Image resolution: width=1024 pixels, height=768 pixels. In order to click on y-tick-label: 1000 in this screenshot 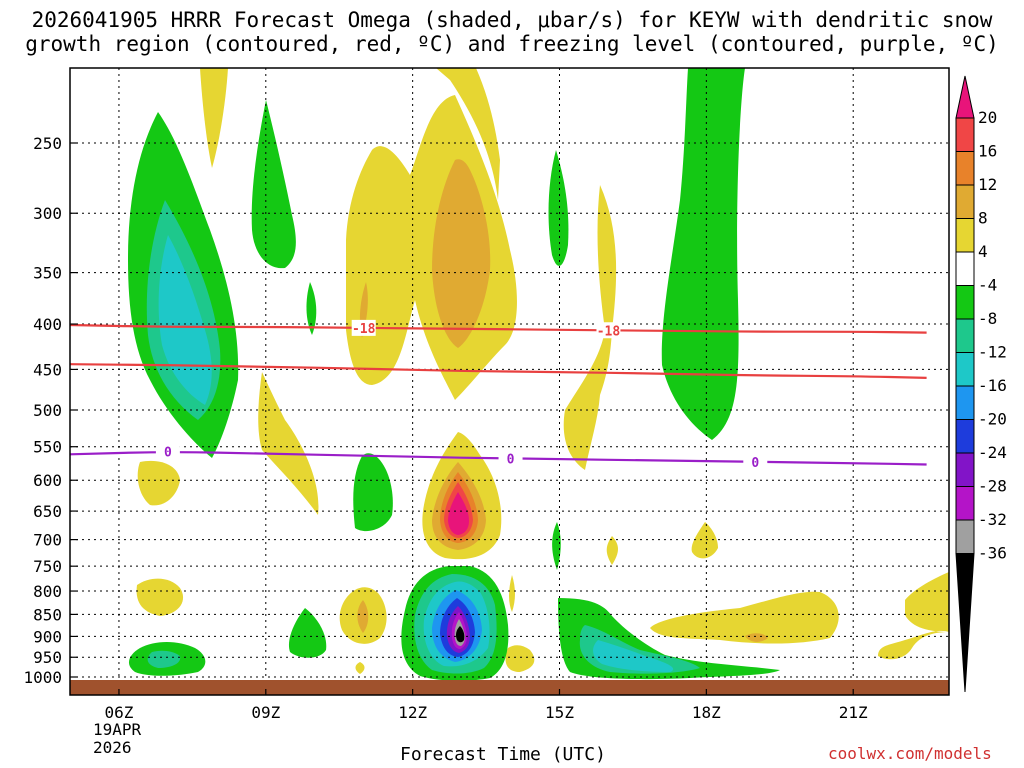, I will do `click(42, 677)`.